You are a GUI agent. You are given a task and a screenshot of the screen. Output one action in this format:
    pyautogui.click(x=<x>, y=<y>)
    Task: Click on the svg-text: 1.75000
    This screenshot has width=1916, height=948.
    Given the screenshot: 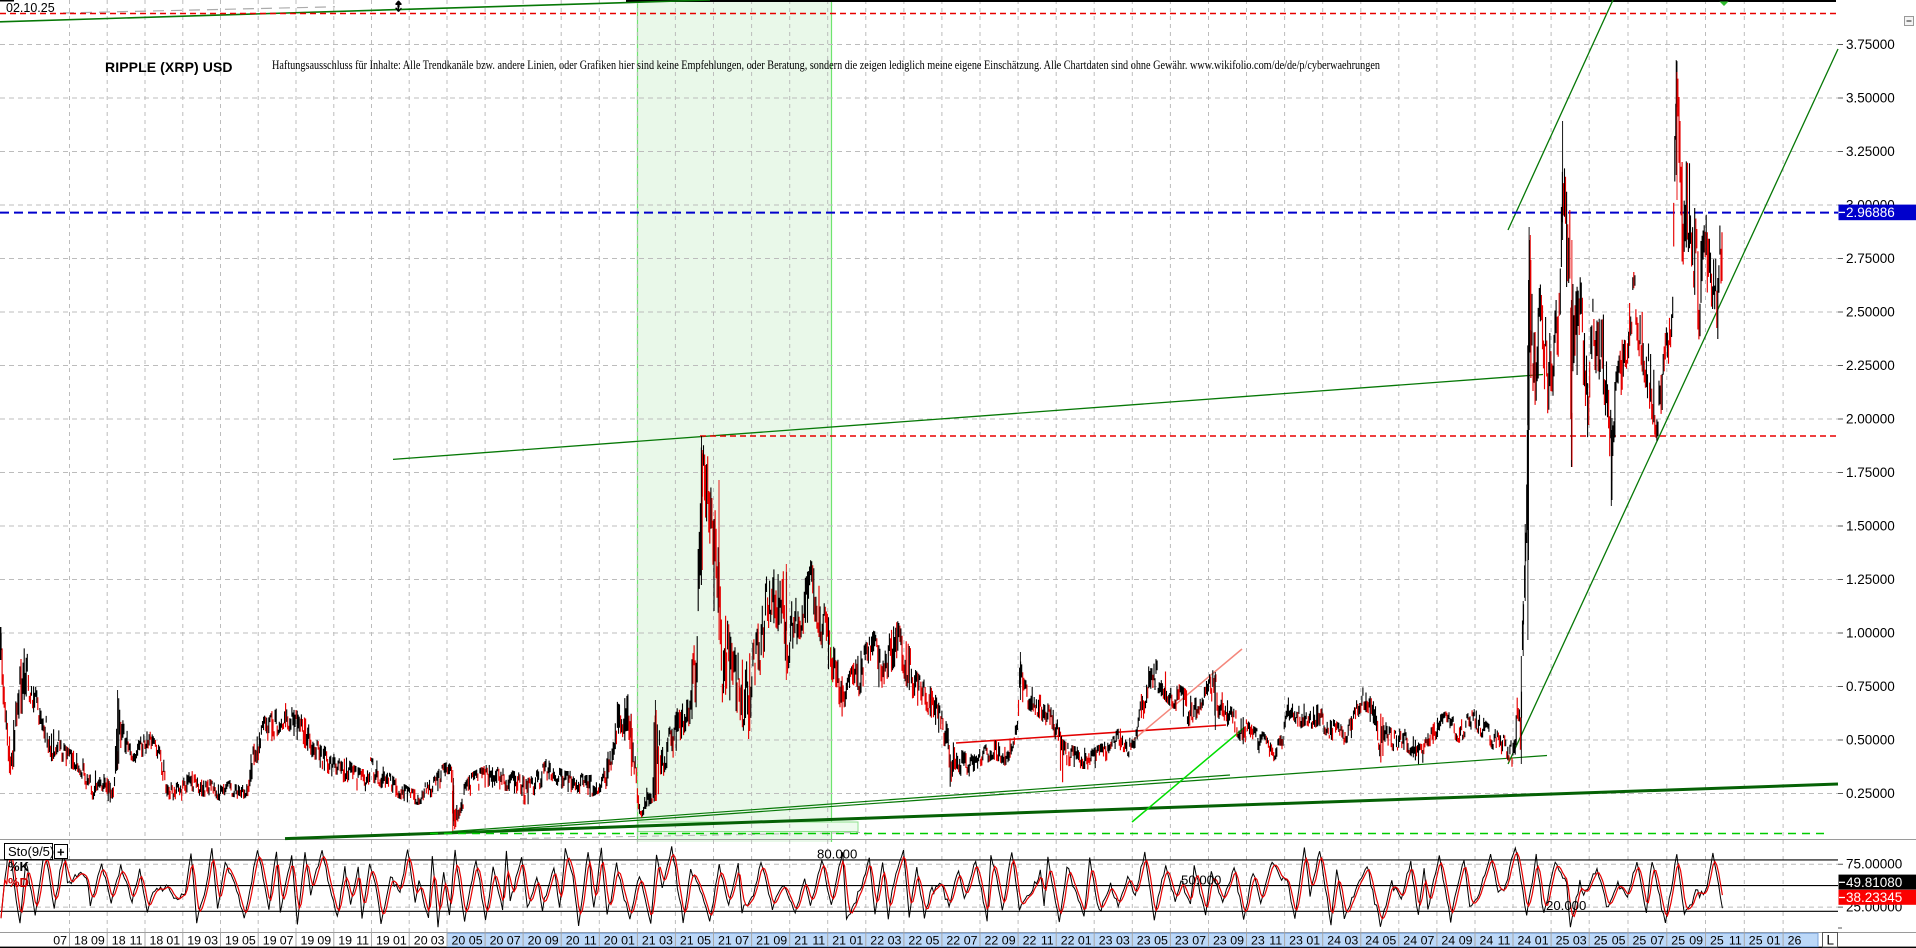 What is the action you would take?
    pyautogui.click(x=1870, y=472)
    